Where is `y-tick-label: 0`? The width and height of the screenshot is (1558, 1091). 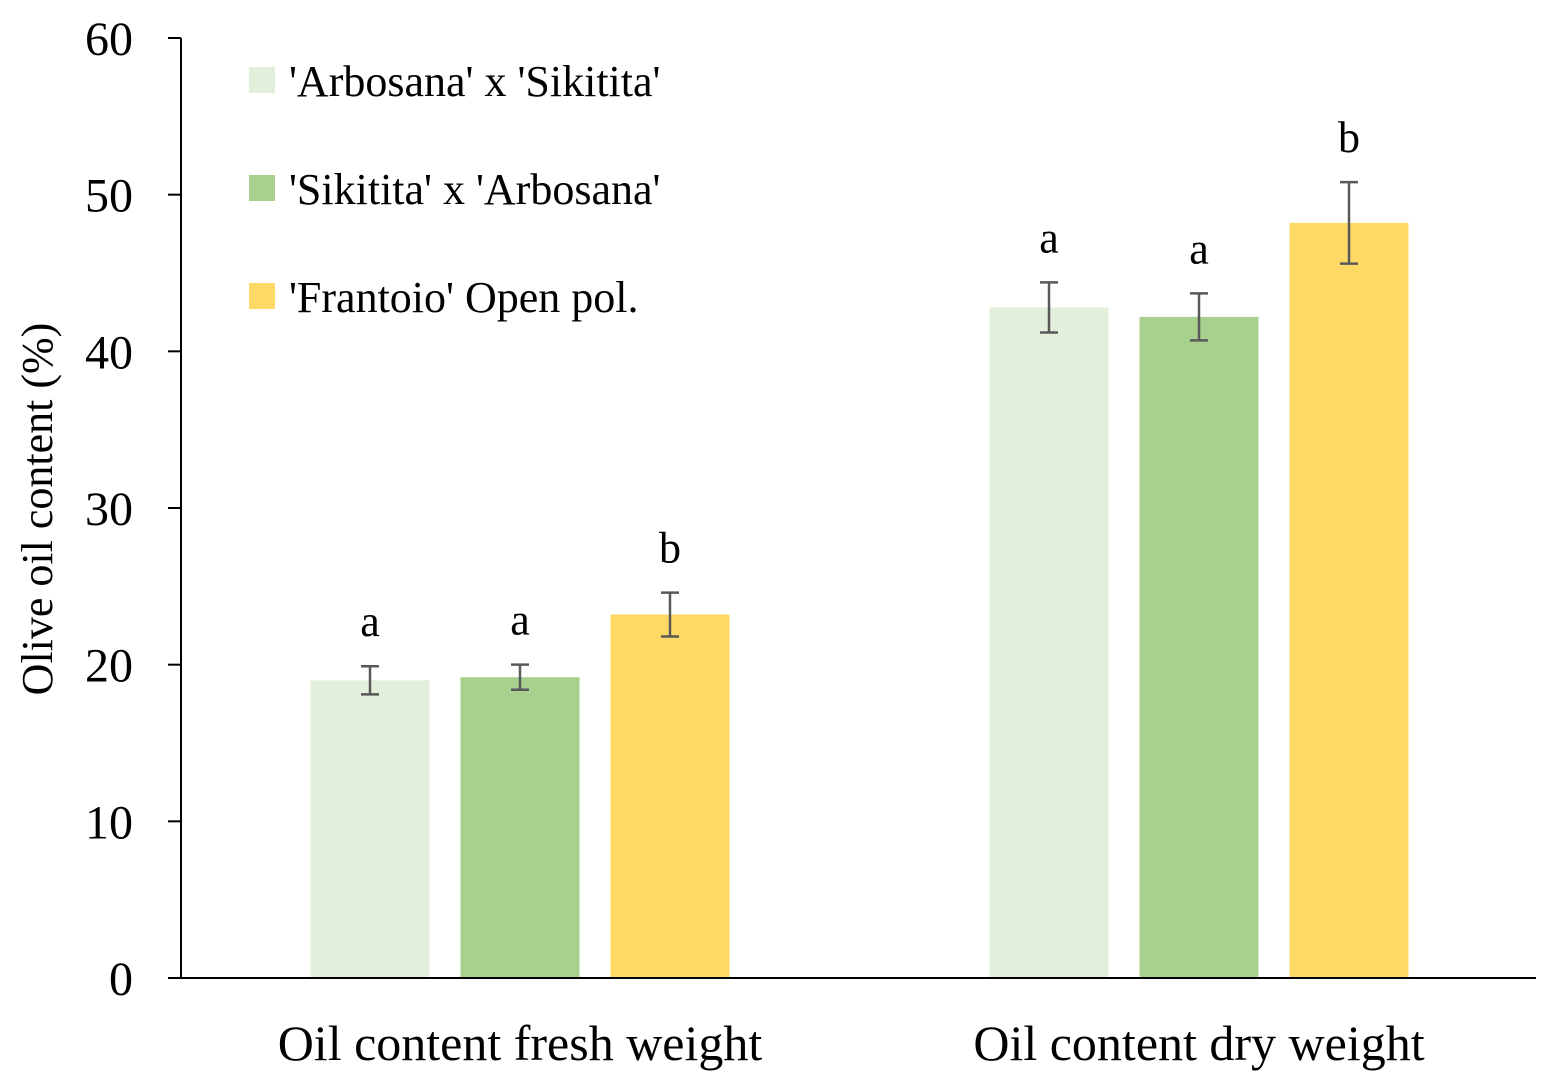
y-tick-label: 0 is located at coordinates (121, 979).